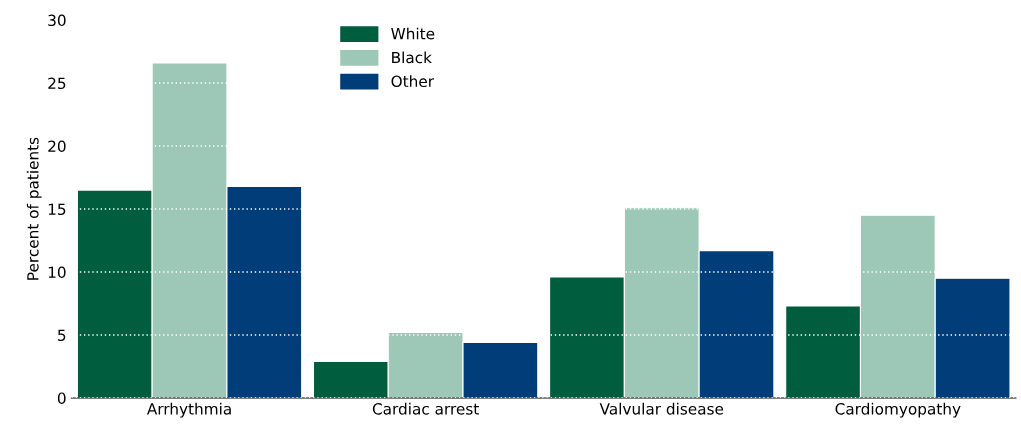 The width and height of the screenshot is (1021, 427). What do you see at coordinates (34, 208) in the screenshot?
I see `y-axis-title: Percent of patients` at bounding box center [34, 208].